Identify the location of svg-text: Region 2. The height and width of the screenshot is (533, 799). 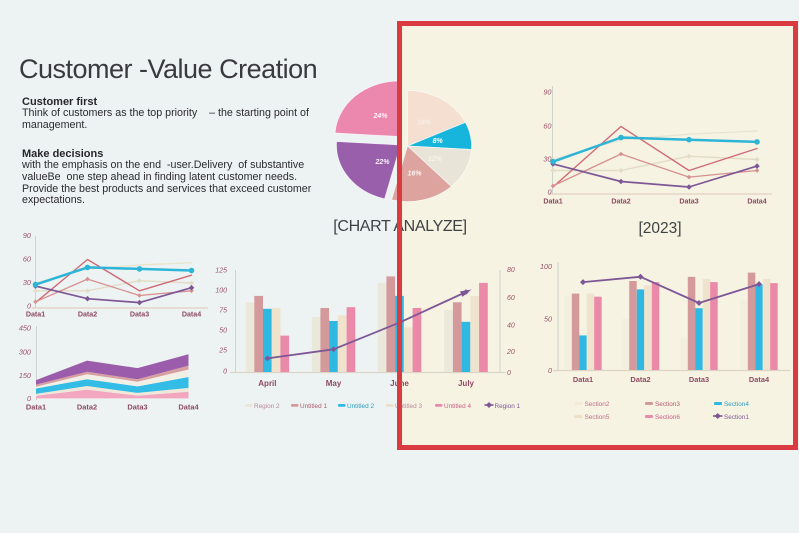
(267, 406).